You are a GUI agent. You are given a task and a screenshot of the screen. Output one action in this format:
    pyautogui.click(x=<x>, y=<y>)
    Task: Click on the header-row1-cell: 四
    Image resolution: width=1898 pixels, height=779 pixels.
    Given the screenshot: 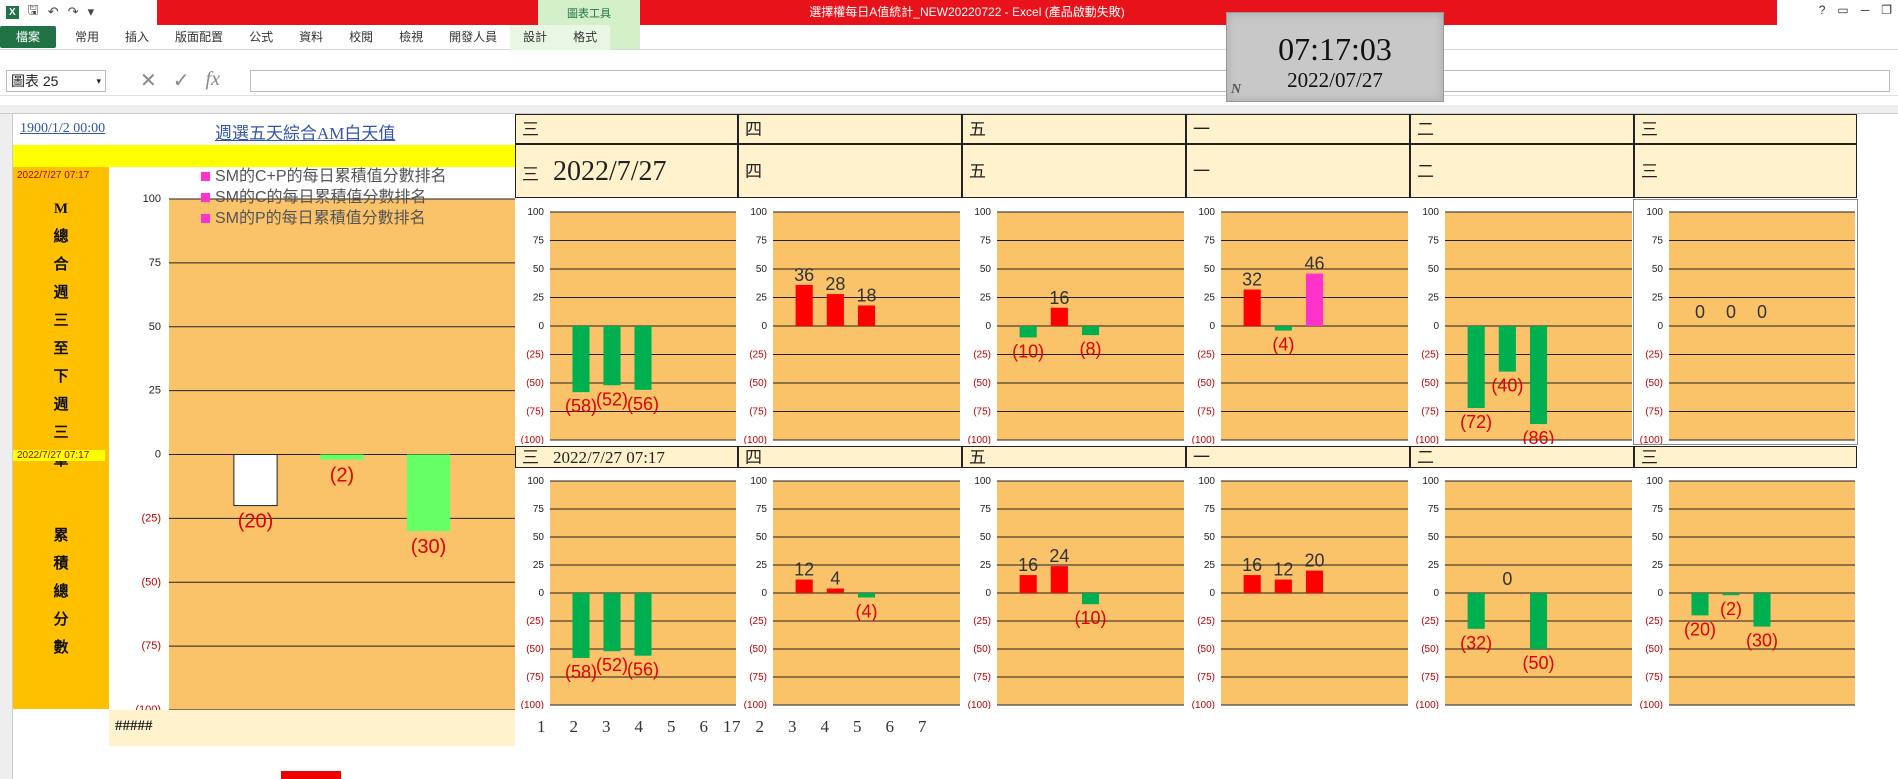 What is the action you would take?
    pyautogui.click(x=850, y=129)
    